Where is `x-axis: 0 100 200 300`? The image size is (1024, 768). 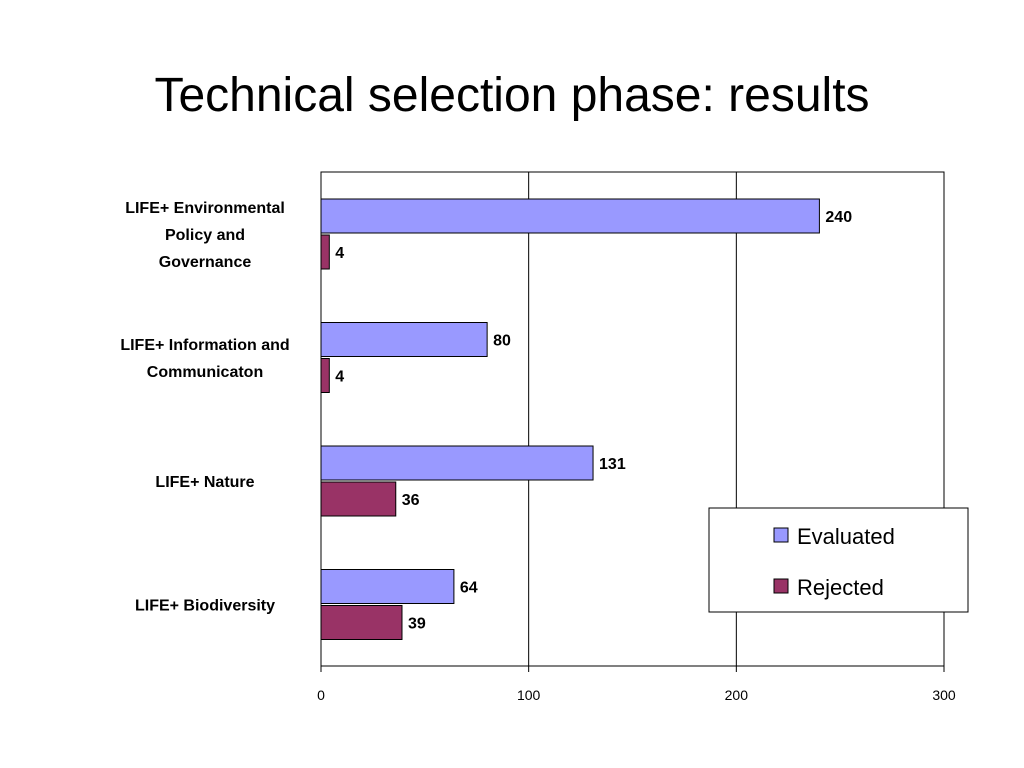 x-axis: 0 100 200 300 is located at coordinates (636, 684).